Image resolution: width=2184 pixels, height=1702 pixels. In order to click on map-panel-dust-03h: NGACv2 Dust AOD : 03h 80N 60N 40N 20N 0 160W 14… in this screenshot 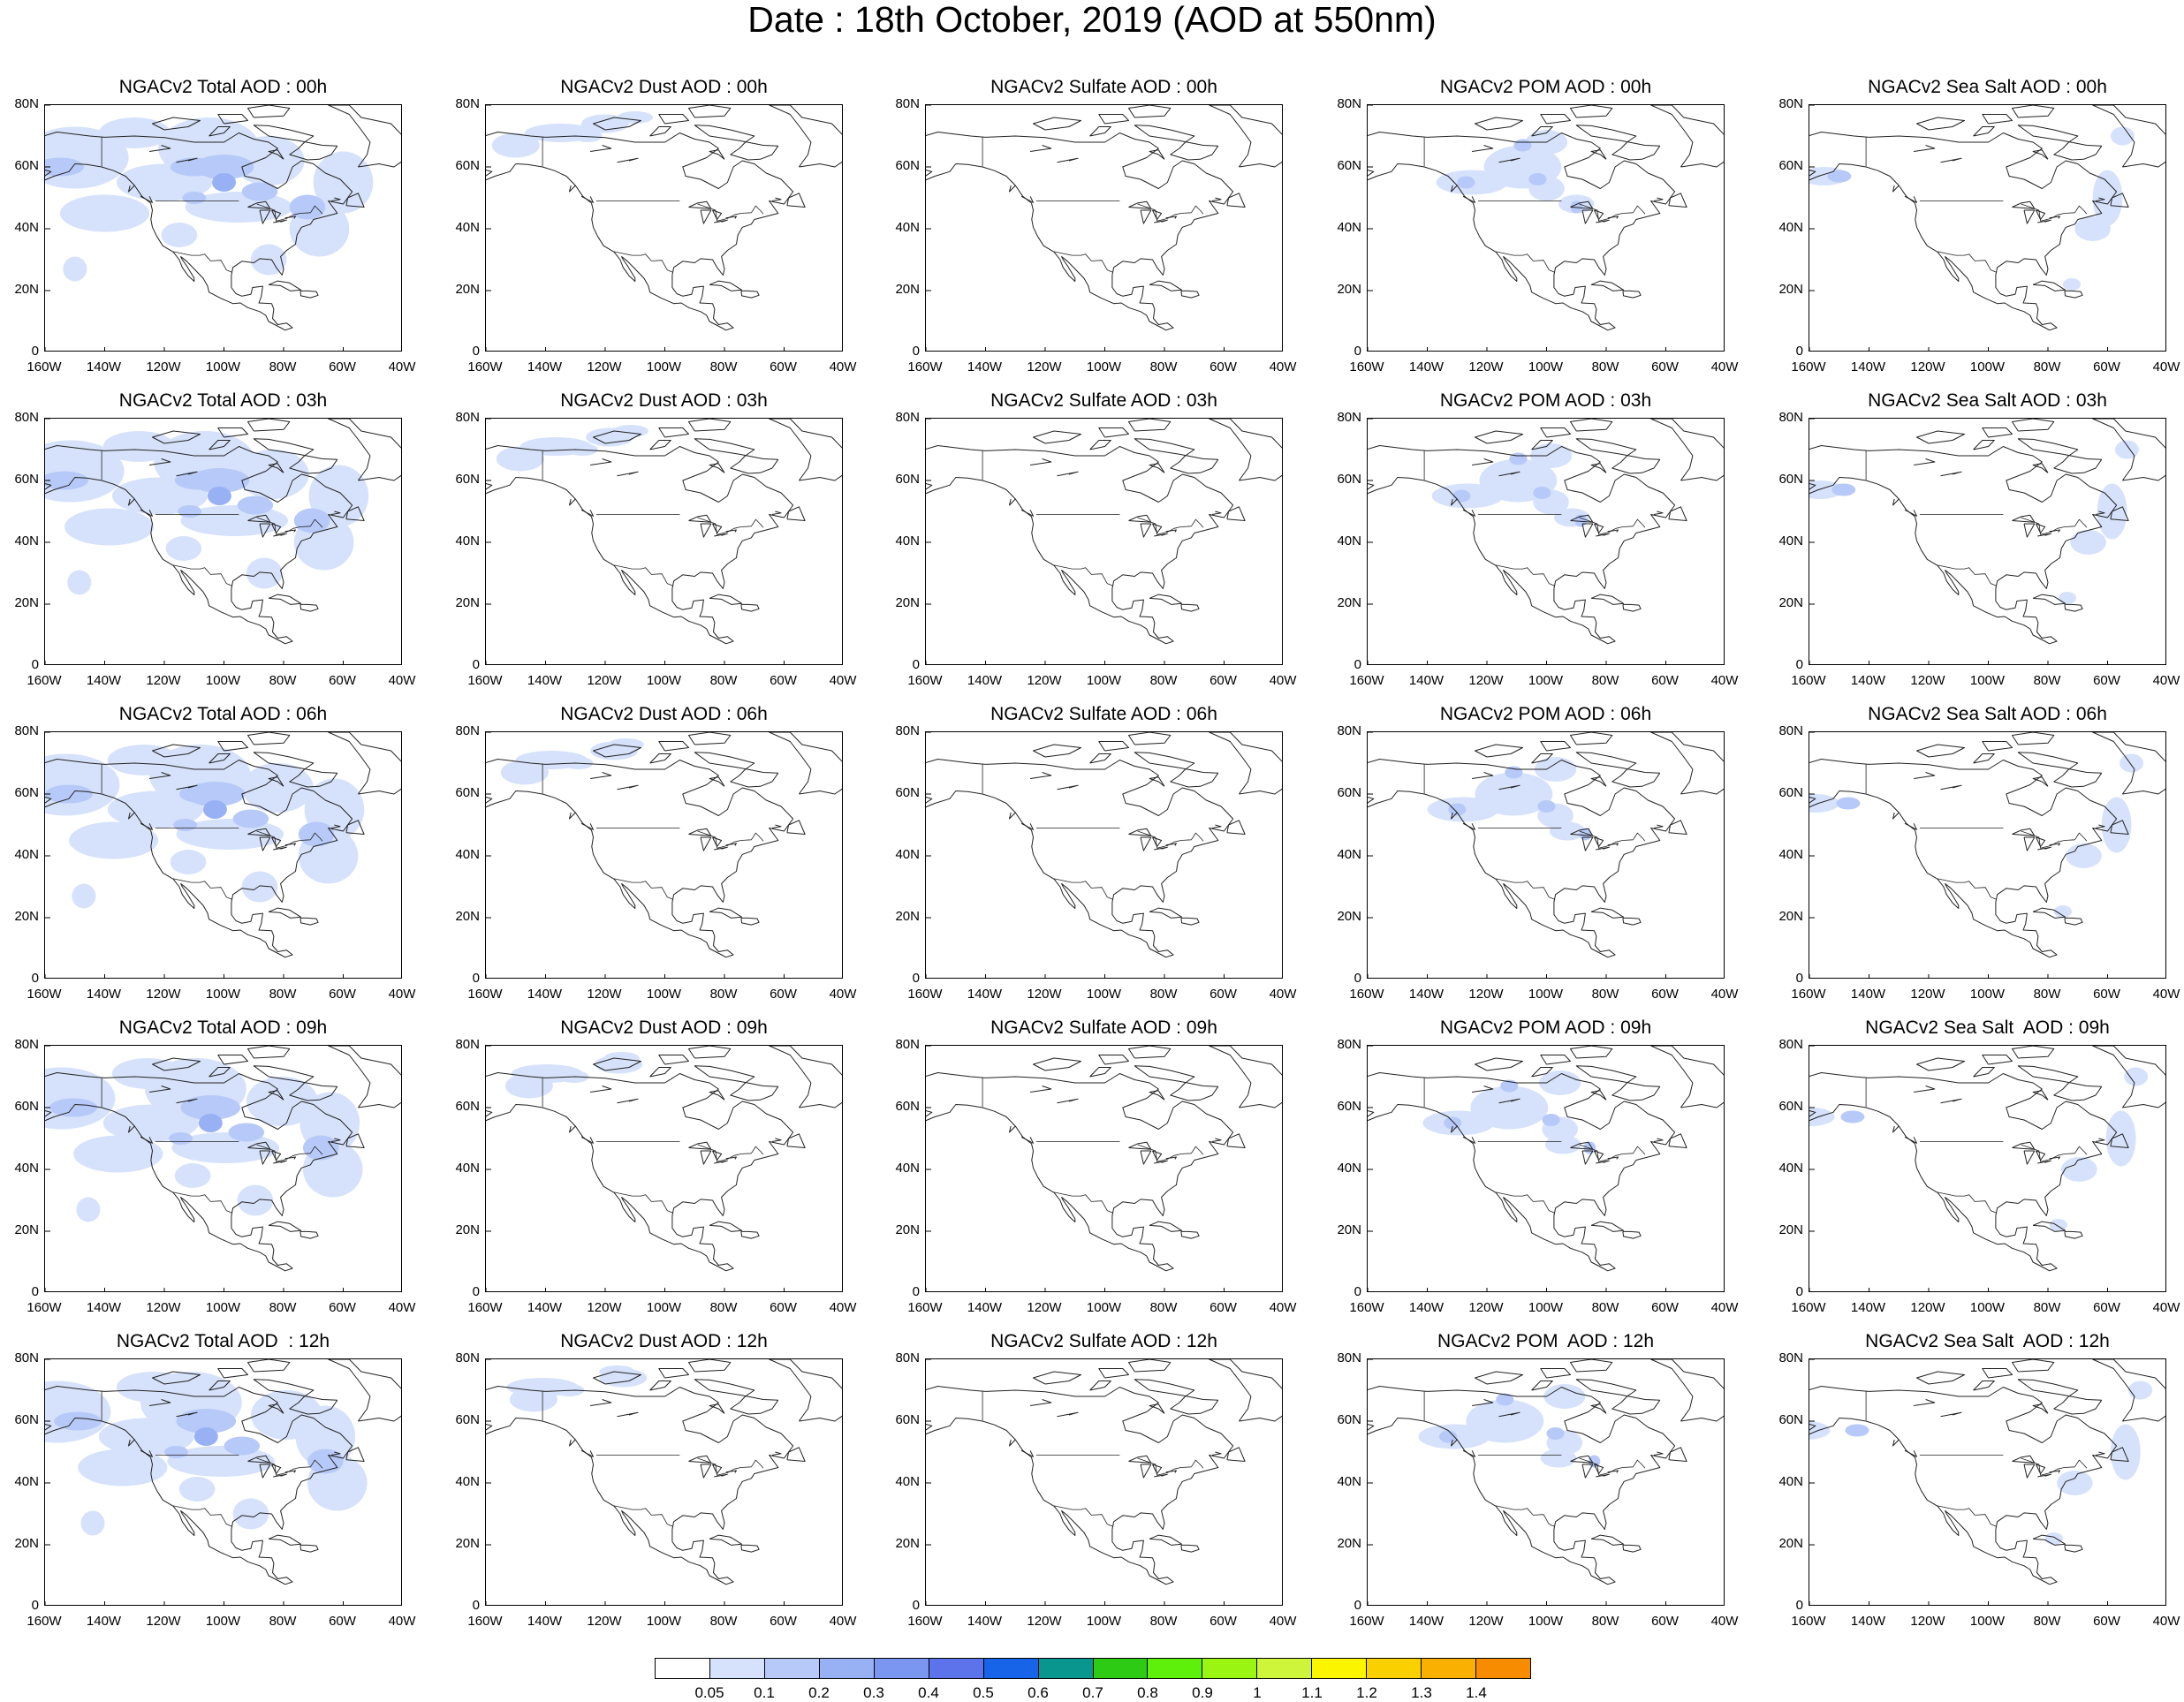, I will do `click(655, 539)`.